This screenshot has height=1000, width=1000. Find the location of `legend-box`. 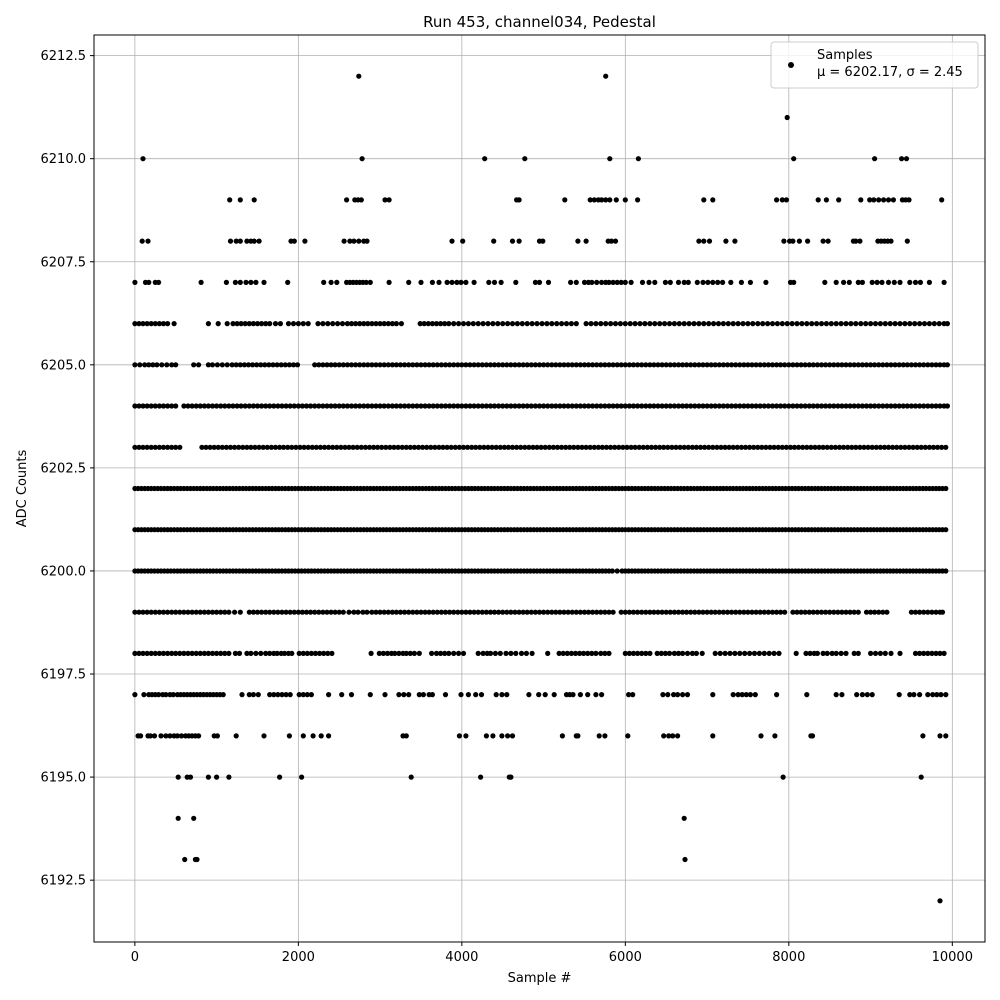

legend-box is located at coordinates (874, 65).